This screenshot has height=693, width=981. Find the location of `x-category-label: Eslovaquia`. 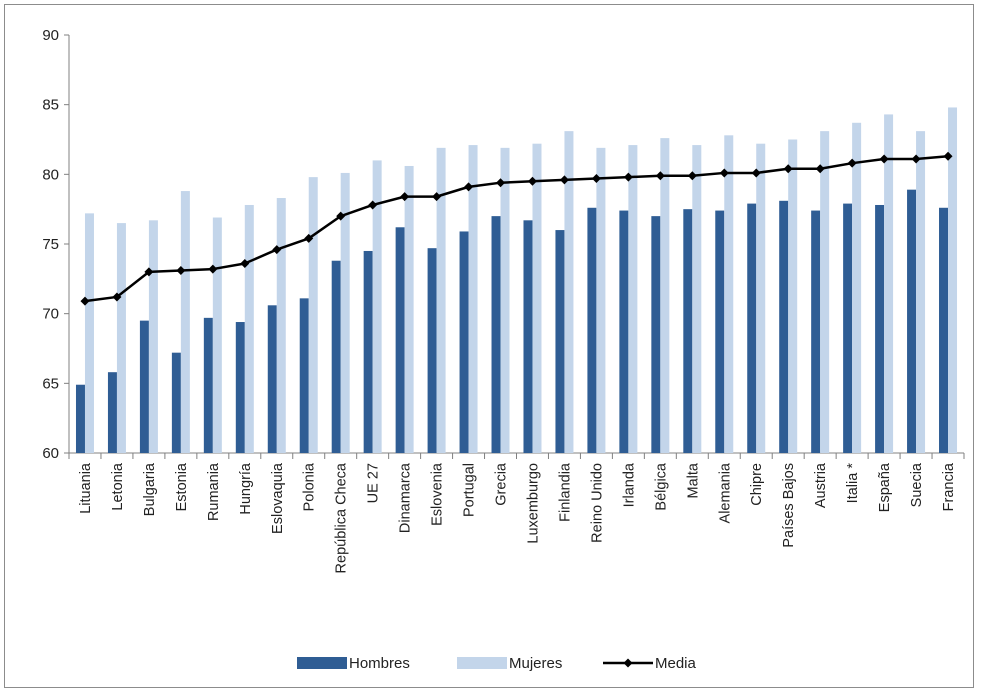

x-category-label: Eslovaquia is located at coordinates (278, 498).